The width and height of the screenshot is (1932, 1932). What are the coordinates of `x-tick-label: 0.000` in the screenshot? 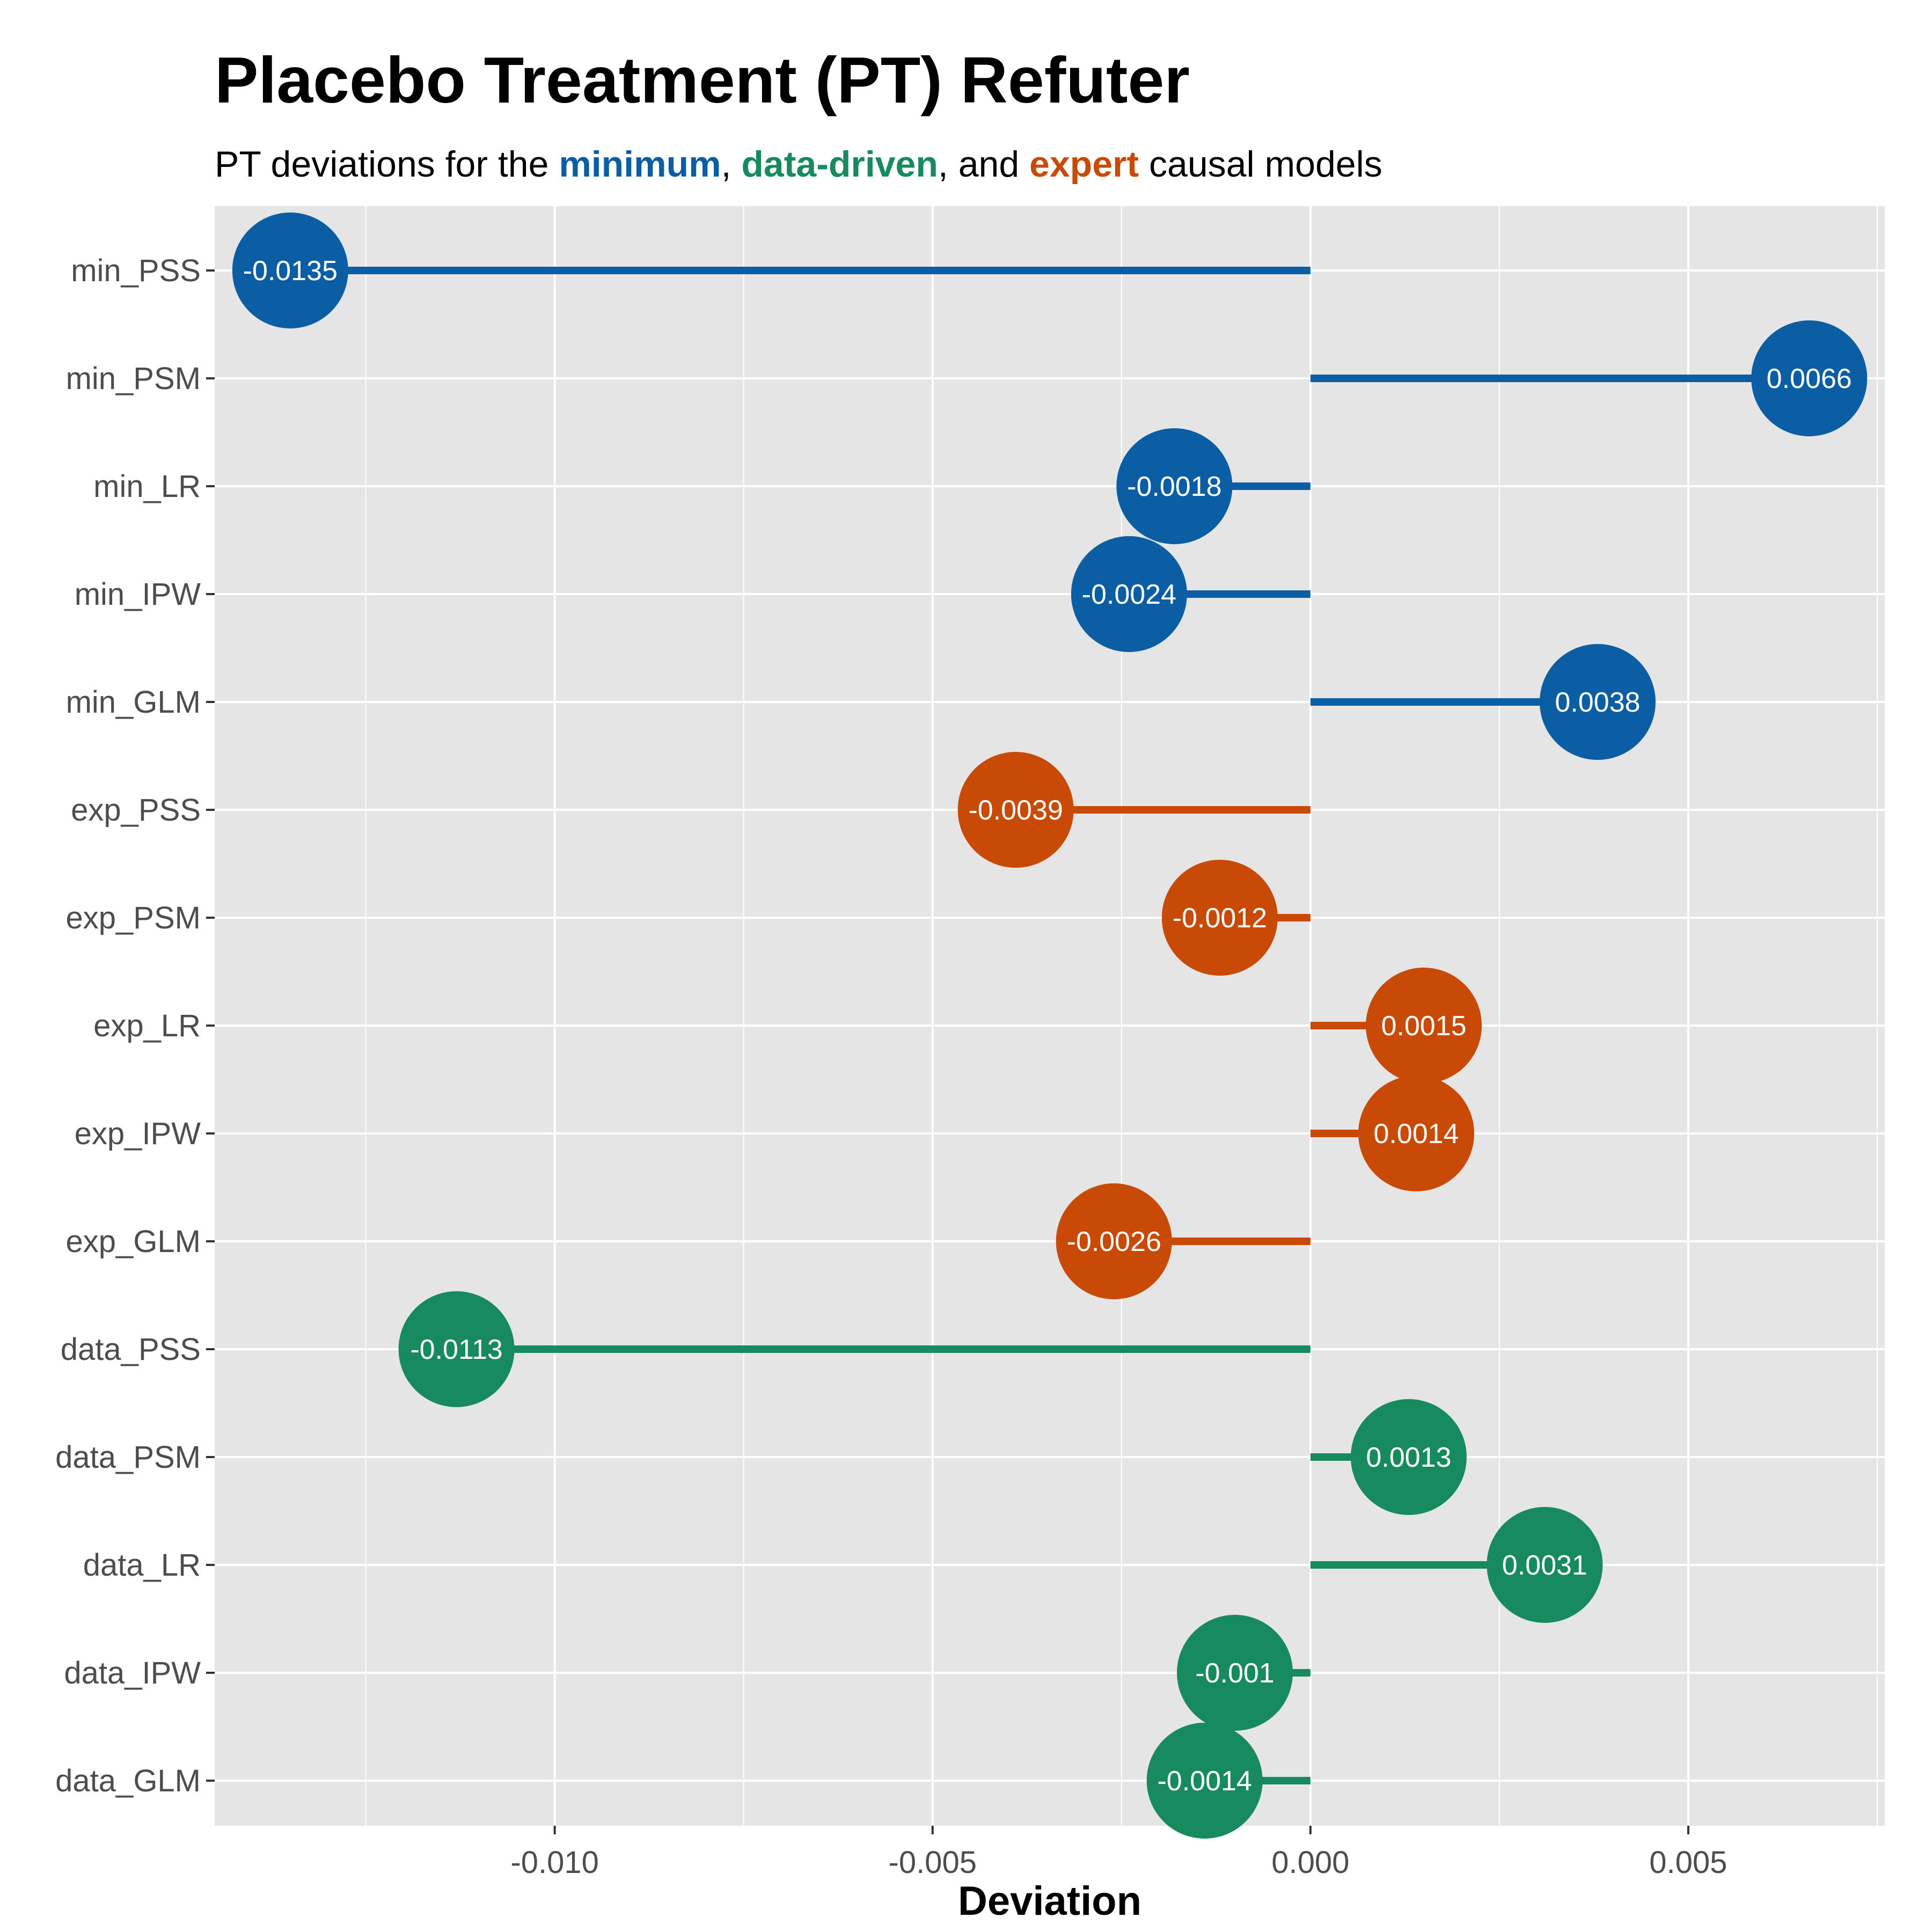 It's located at (1310, 1862).